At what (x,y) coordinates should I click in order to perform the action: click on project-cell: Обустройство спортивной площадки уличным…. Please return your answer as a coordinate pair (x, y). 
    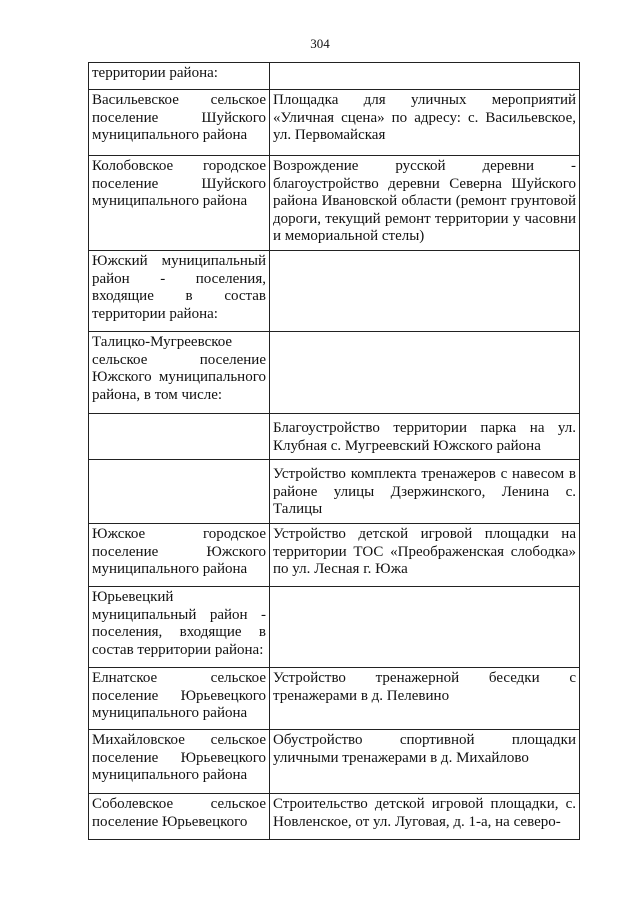
    Looking at the image, I should click on (424, 761).